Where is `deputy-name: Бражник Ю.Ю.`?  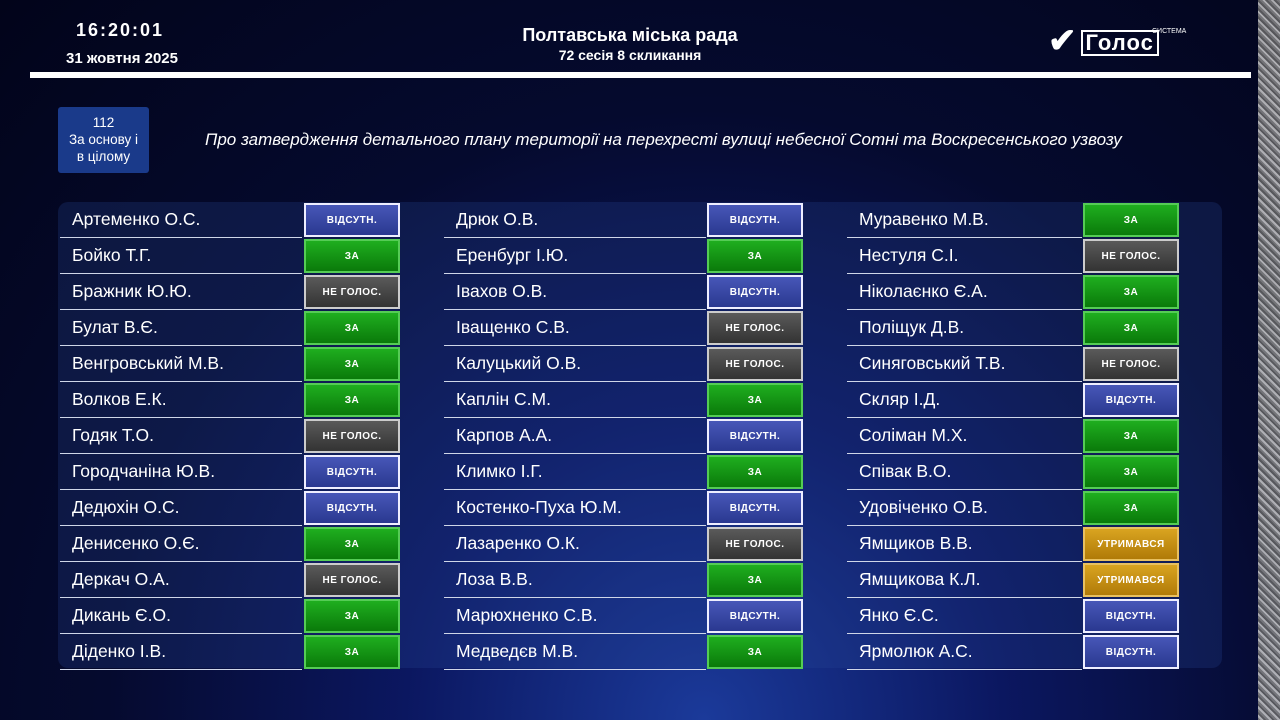 deputy-name: Бражник Ю.Ю. is located at coordinates (132, 291).